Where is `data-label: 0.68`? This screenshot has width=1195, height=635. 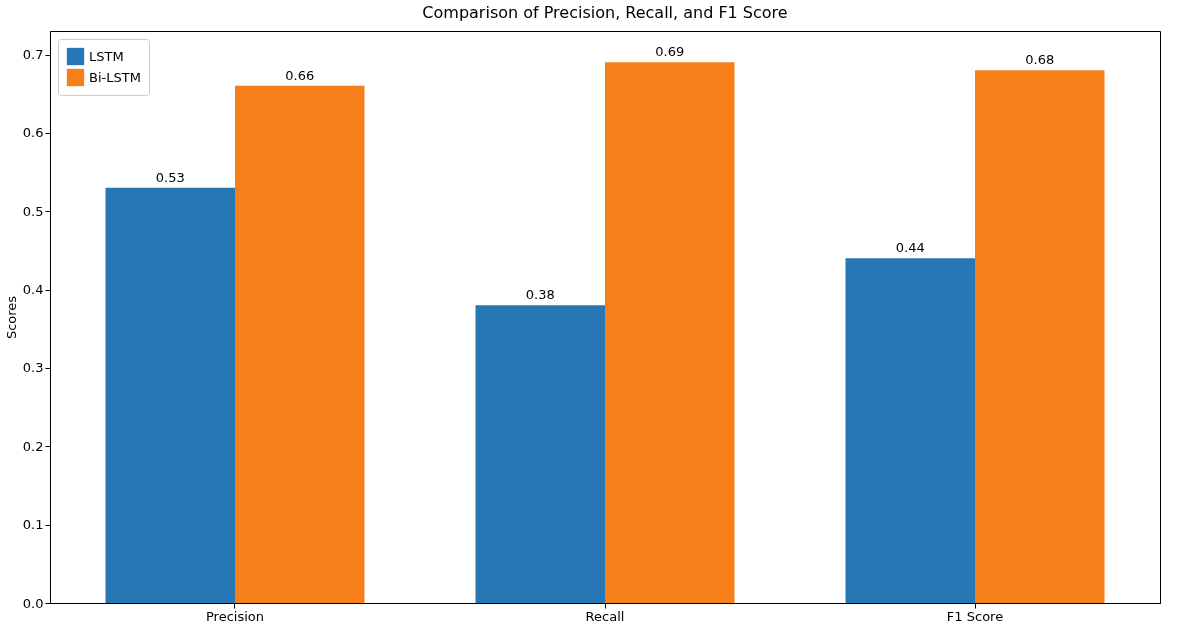 data-label: 0.68 is located at coordinates (1040, 60).